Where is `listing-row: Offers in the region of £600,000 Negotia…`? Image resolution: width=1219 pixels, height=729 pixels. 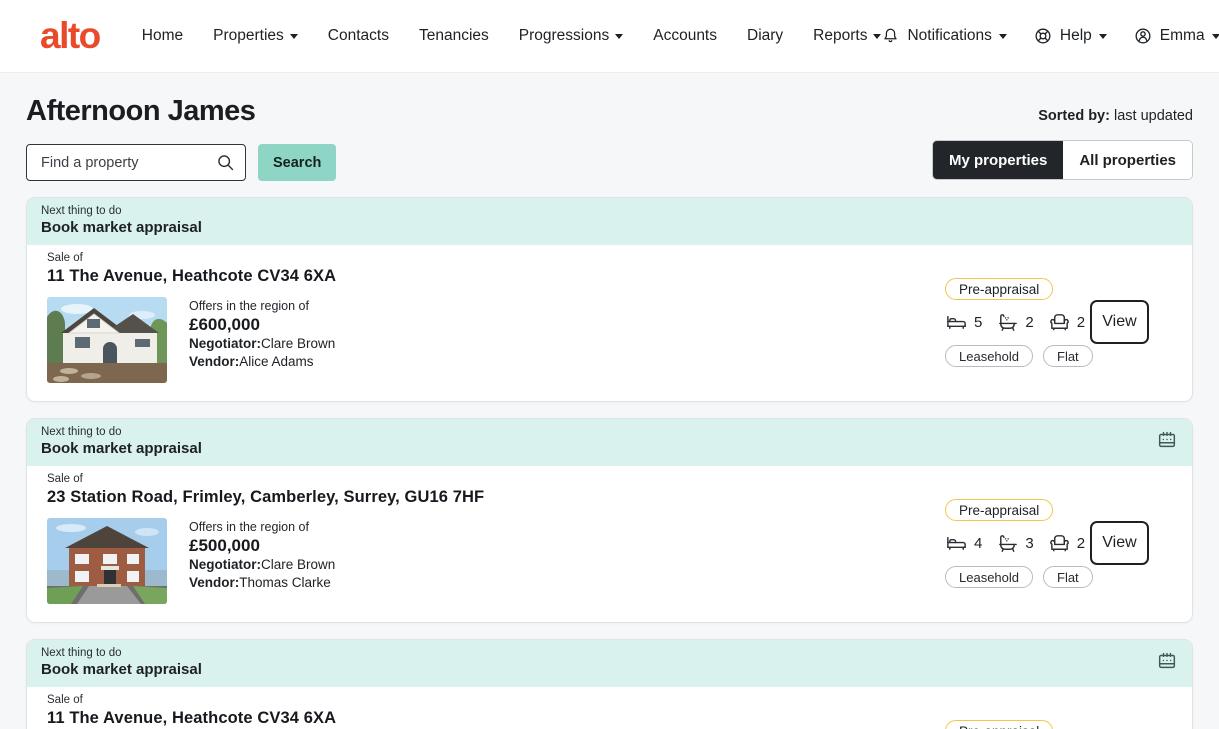 listing-row: Offers in the region of £600,000 Negotia… is located at coordinates (609, 340).